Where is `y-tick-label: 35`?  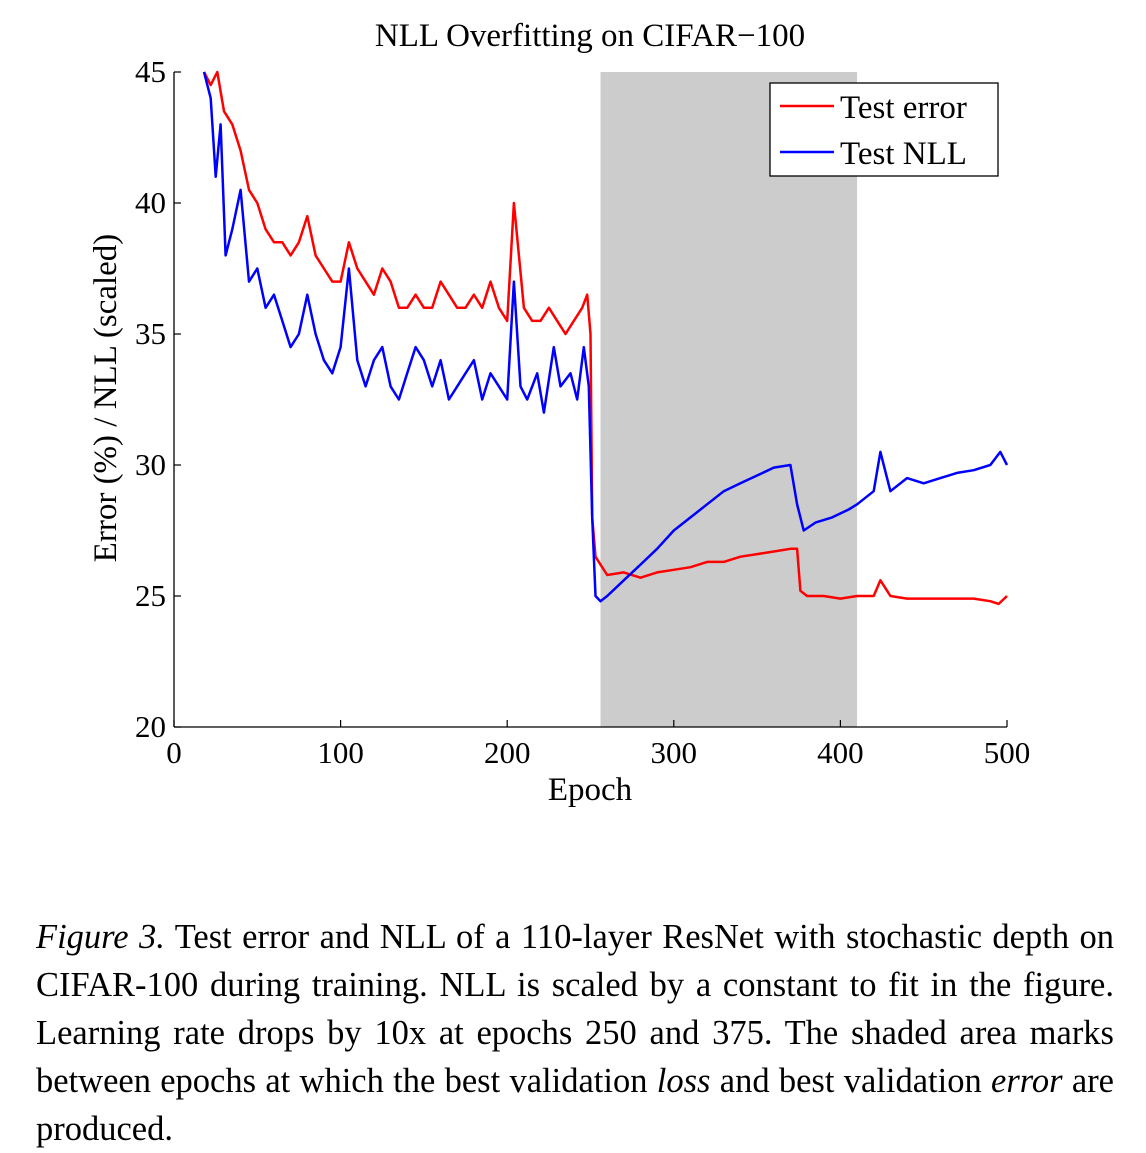
y-tick-label: 35 is located at coordinates (150, 333).